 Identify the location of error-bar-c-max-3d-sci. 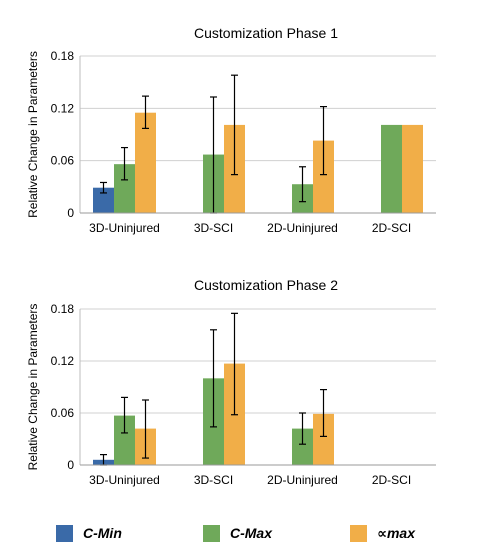
(213, 378).